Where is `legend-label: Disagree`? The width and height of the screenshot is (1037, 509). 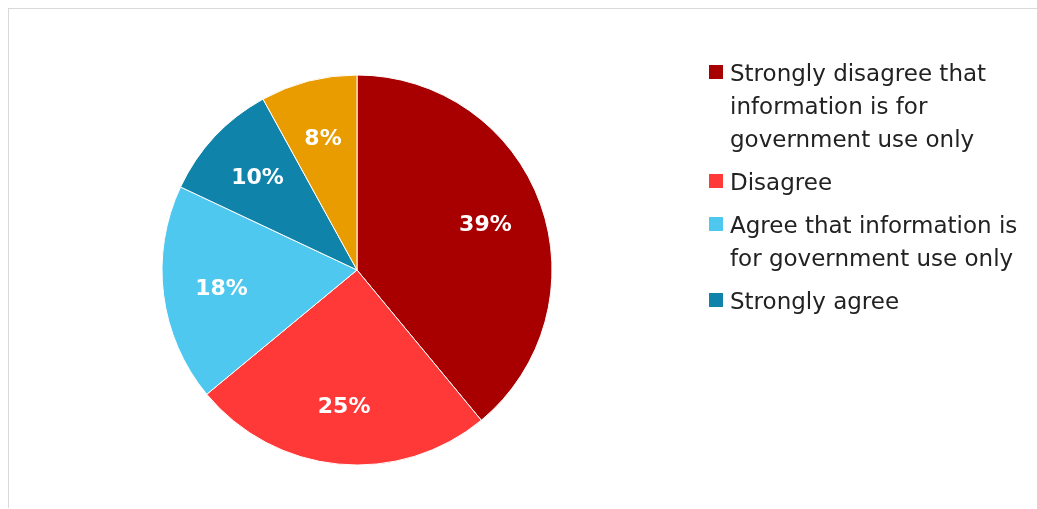 legend-label: Disagree is located at coordinates (781, 182).